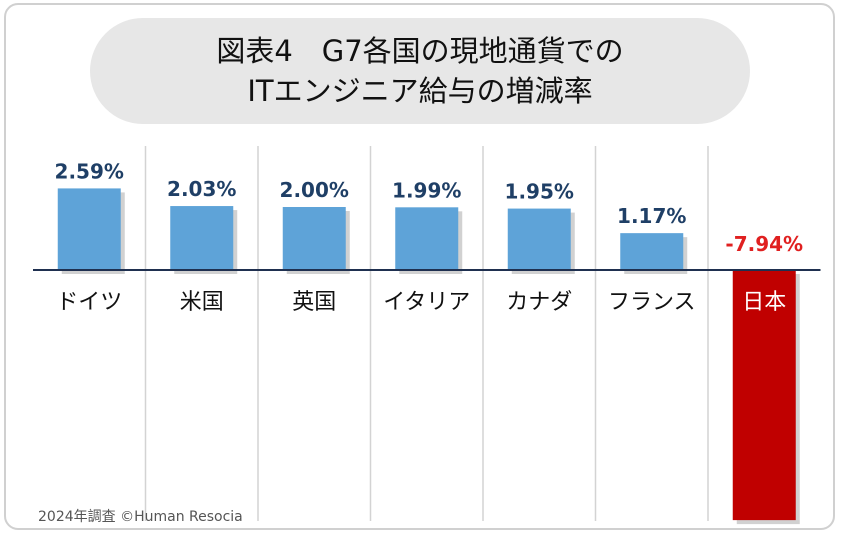 Image resolution: width=842 pixels, height=537 pixels. Describe the element at coordinates (89, 171) in the screenshot. I see `value-label-cat-0: 2.59%` at that location.